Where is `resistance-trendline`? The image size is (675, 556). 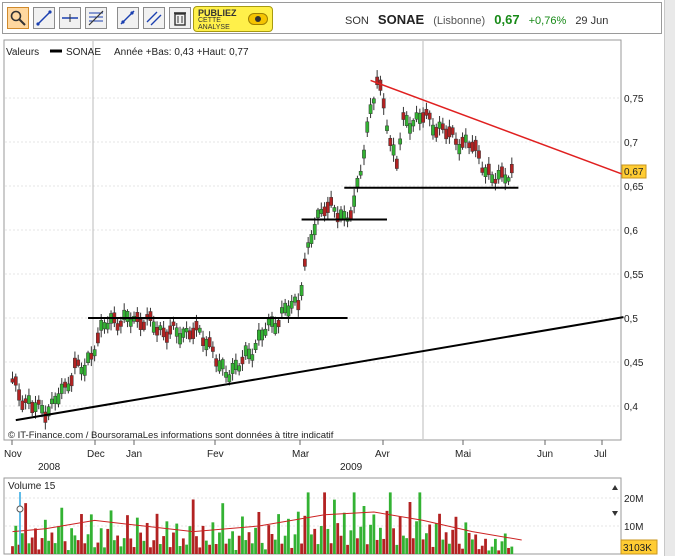 resistance-trendline is located at coordinates (497, 127).